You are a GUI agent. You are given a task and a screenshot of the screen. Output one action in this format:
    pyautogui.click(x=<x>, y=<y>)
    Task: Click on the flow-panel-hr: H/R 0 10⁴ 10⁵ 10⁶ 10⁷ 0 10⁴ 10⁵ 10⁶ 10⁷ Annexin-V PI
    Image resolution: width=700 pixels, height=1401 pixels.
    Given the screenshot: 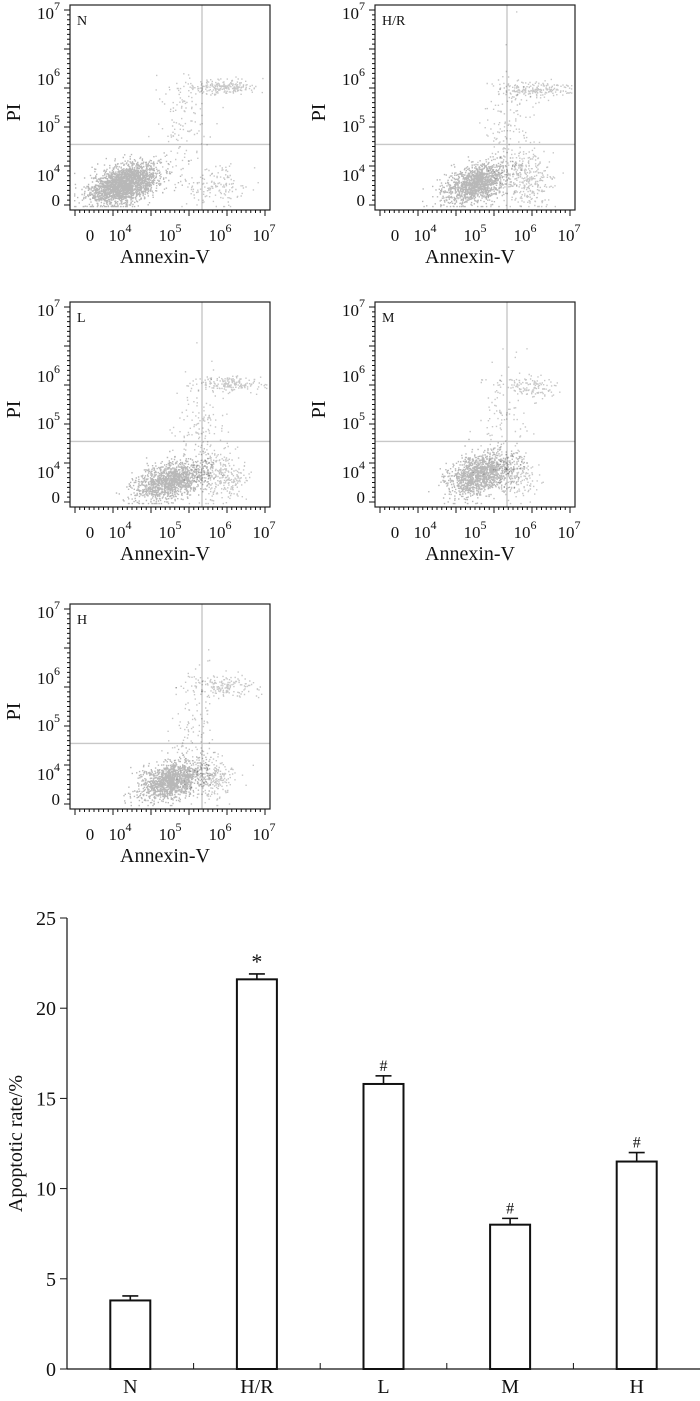 What is the action you would take?
    pyautogui.click(x=444, y=134)
    